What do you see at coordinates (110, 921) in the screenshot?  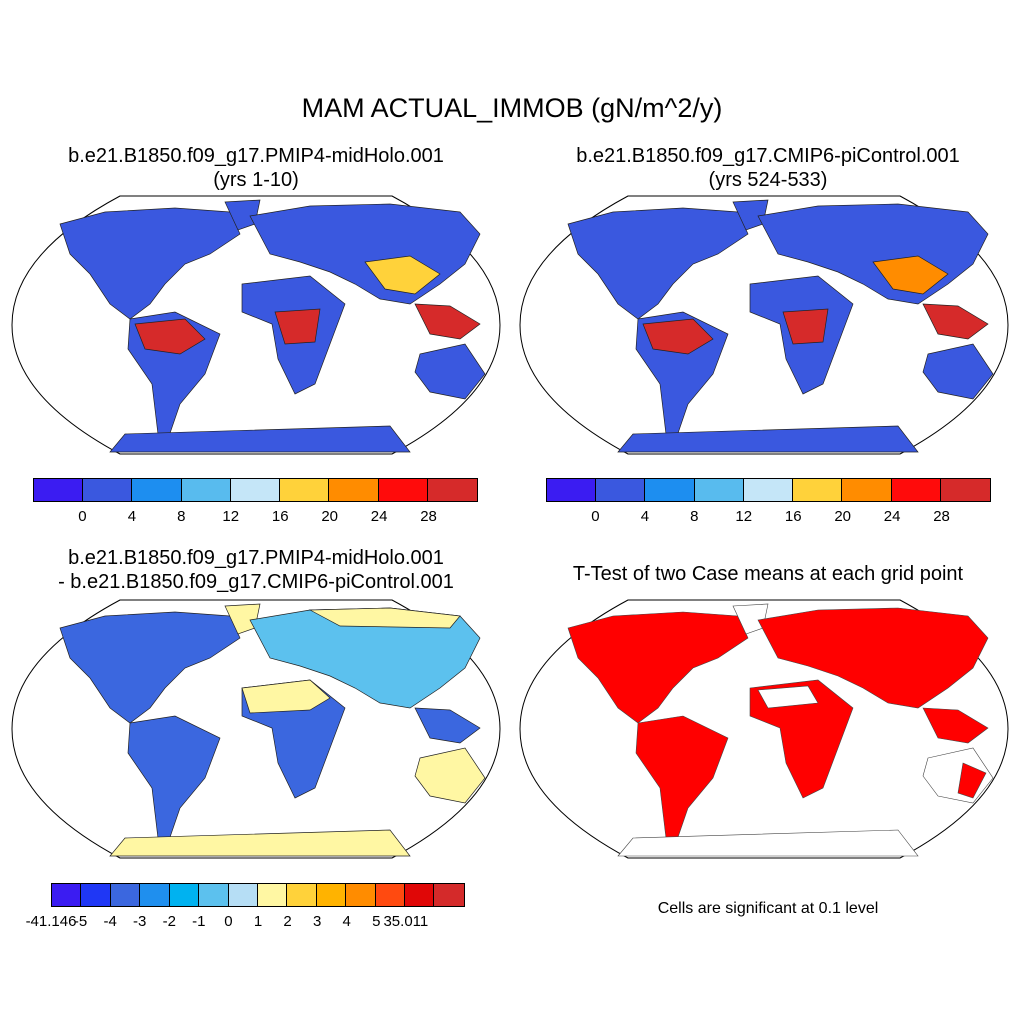 I see `colorbar-tick-label: -4` at bounding box center [110, 921].